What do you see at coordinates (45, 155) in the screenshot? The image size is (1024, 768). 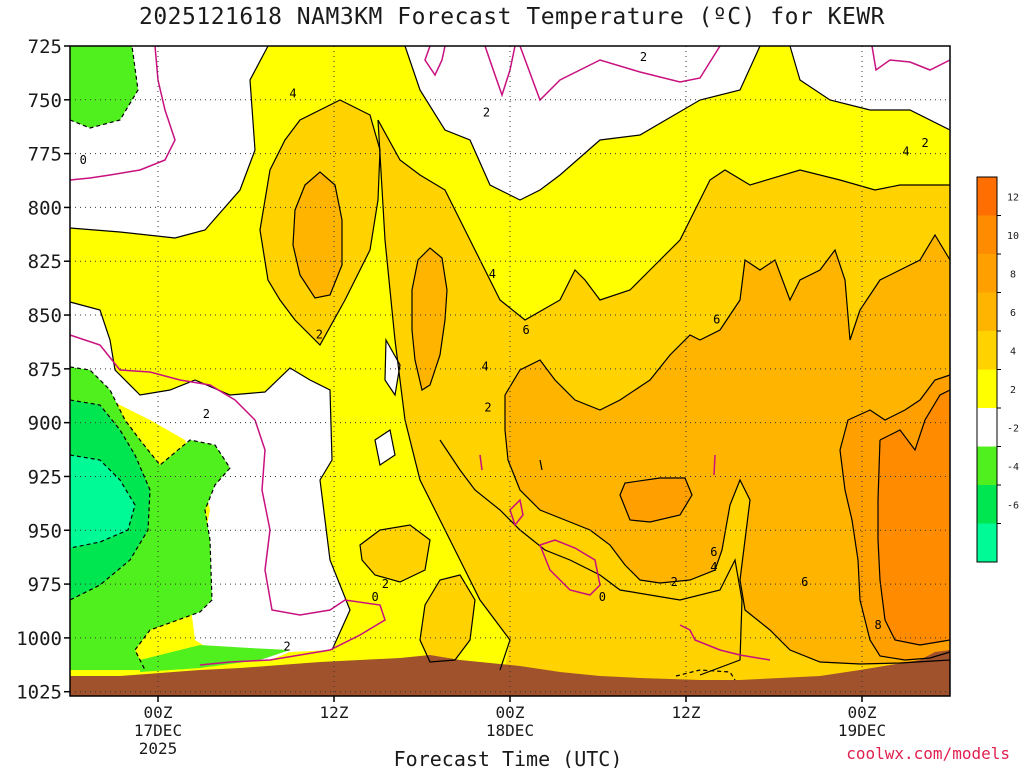 I see `y-tick-label: 775` at bounding box center [45, 155].